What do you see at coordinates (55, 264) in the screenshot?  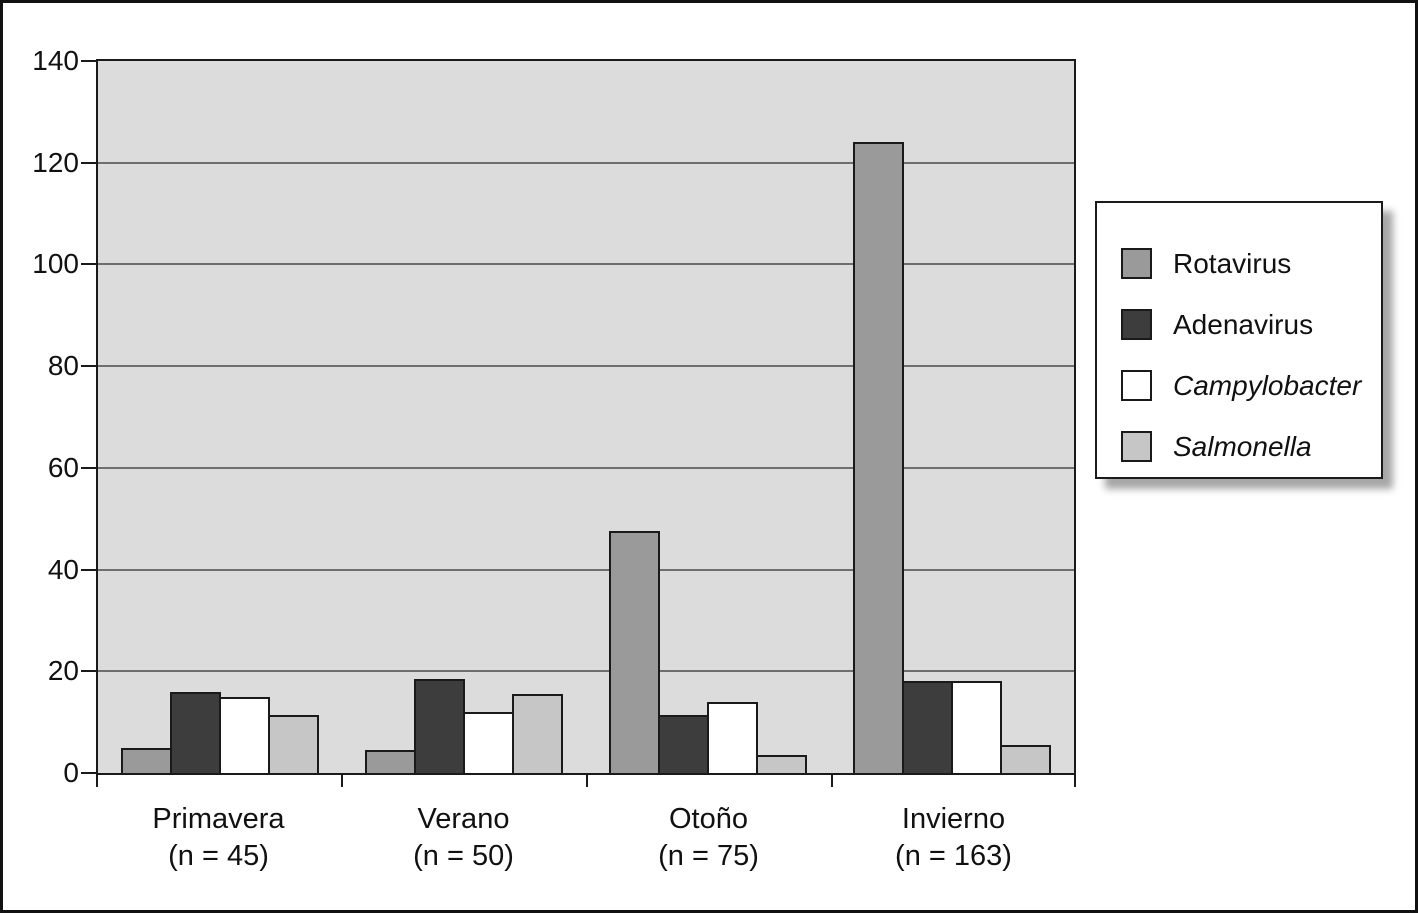 I see `y-axis-tick-label: 100` at bounding box center [55, 264].